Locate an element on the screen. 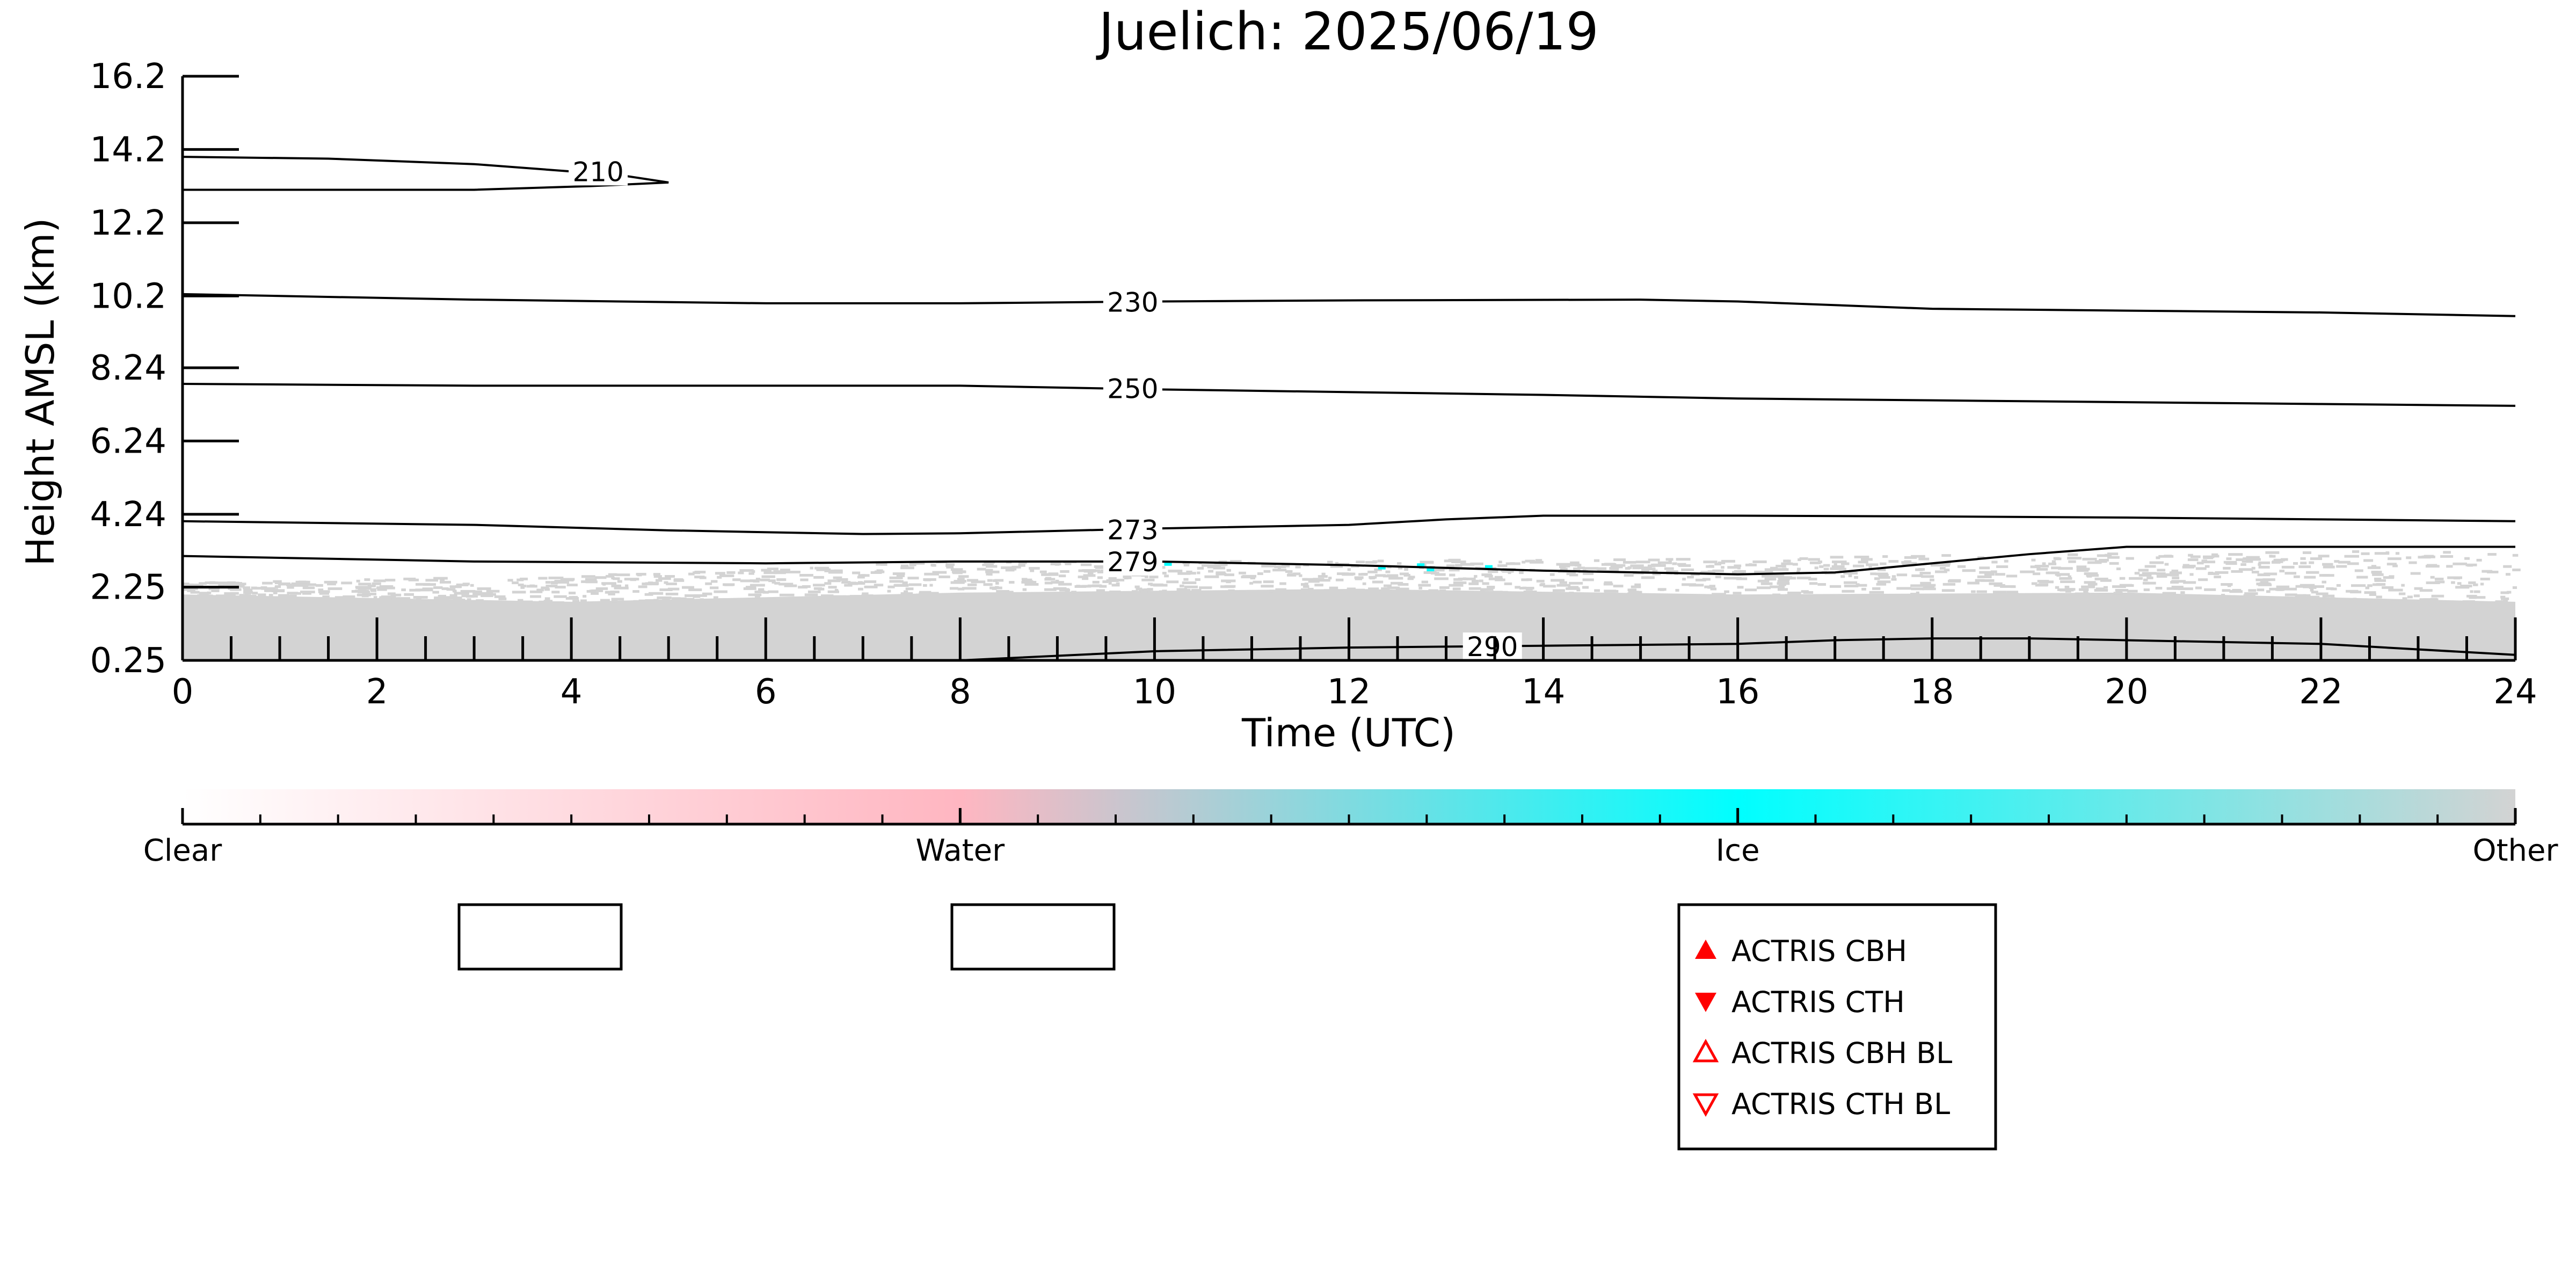 The width and height of the screenshot is (2576, 1288). legend-label: ACTRIS CBH BL is located at coordinates (1841, 1053).